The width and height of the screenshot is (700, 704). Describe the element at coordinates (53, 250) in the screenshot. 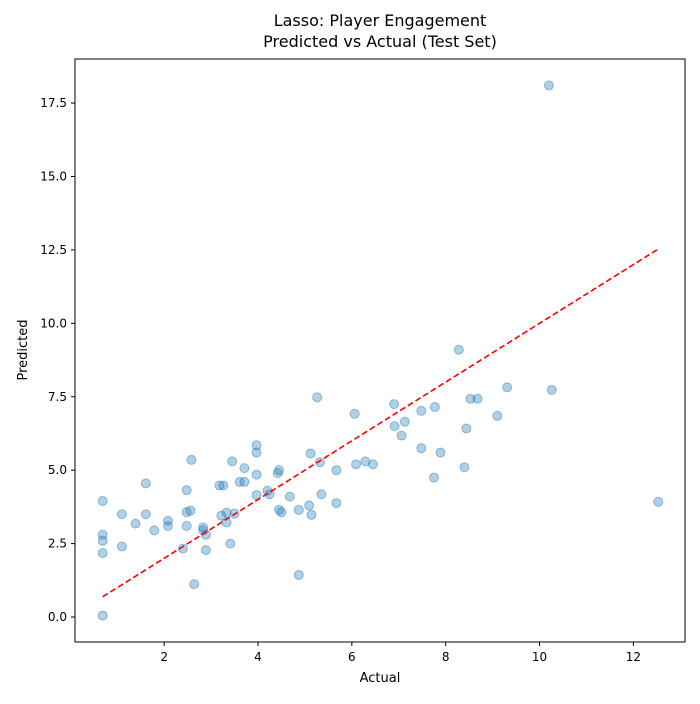

I see `y-tick-label: 12.5` at that location.